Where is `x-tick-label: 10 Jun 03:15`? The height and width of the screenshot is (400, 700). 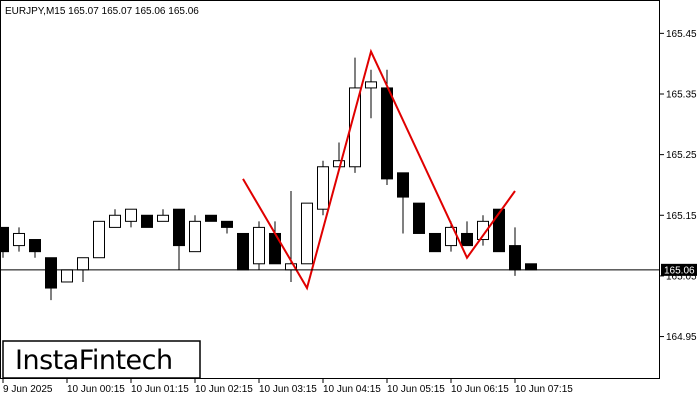 x-tick-label: 10 Jun 03:15 is located at coordinates (288, 389).